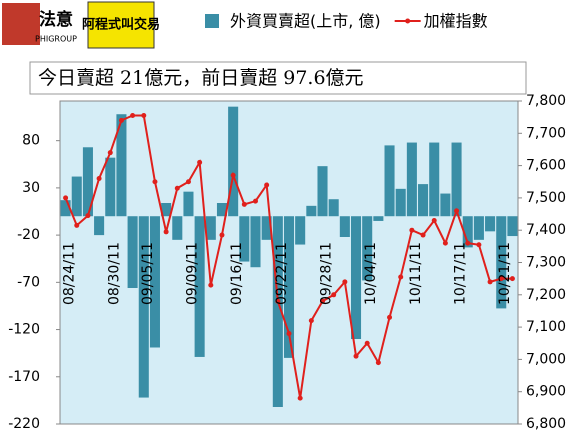  Describe the element at coordinates (24, 330) in the screenshot. I see `y-tick-label: -120` at that location.